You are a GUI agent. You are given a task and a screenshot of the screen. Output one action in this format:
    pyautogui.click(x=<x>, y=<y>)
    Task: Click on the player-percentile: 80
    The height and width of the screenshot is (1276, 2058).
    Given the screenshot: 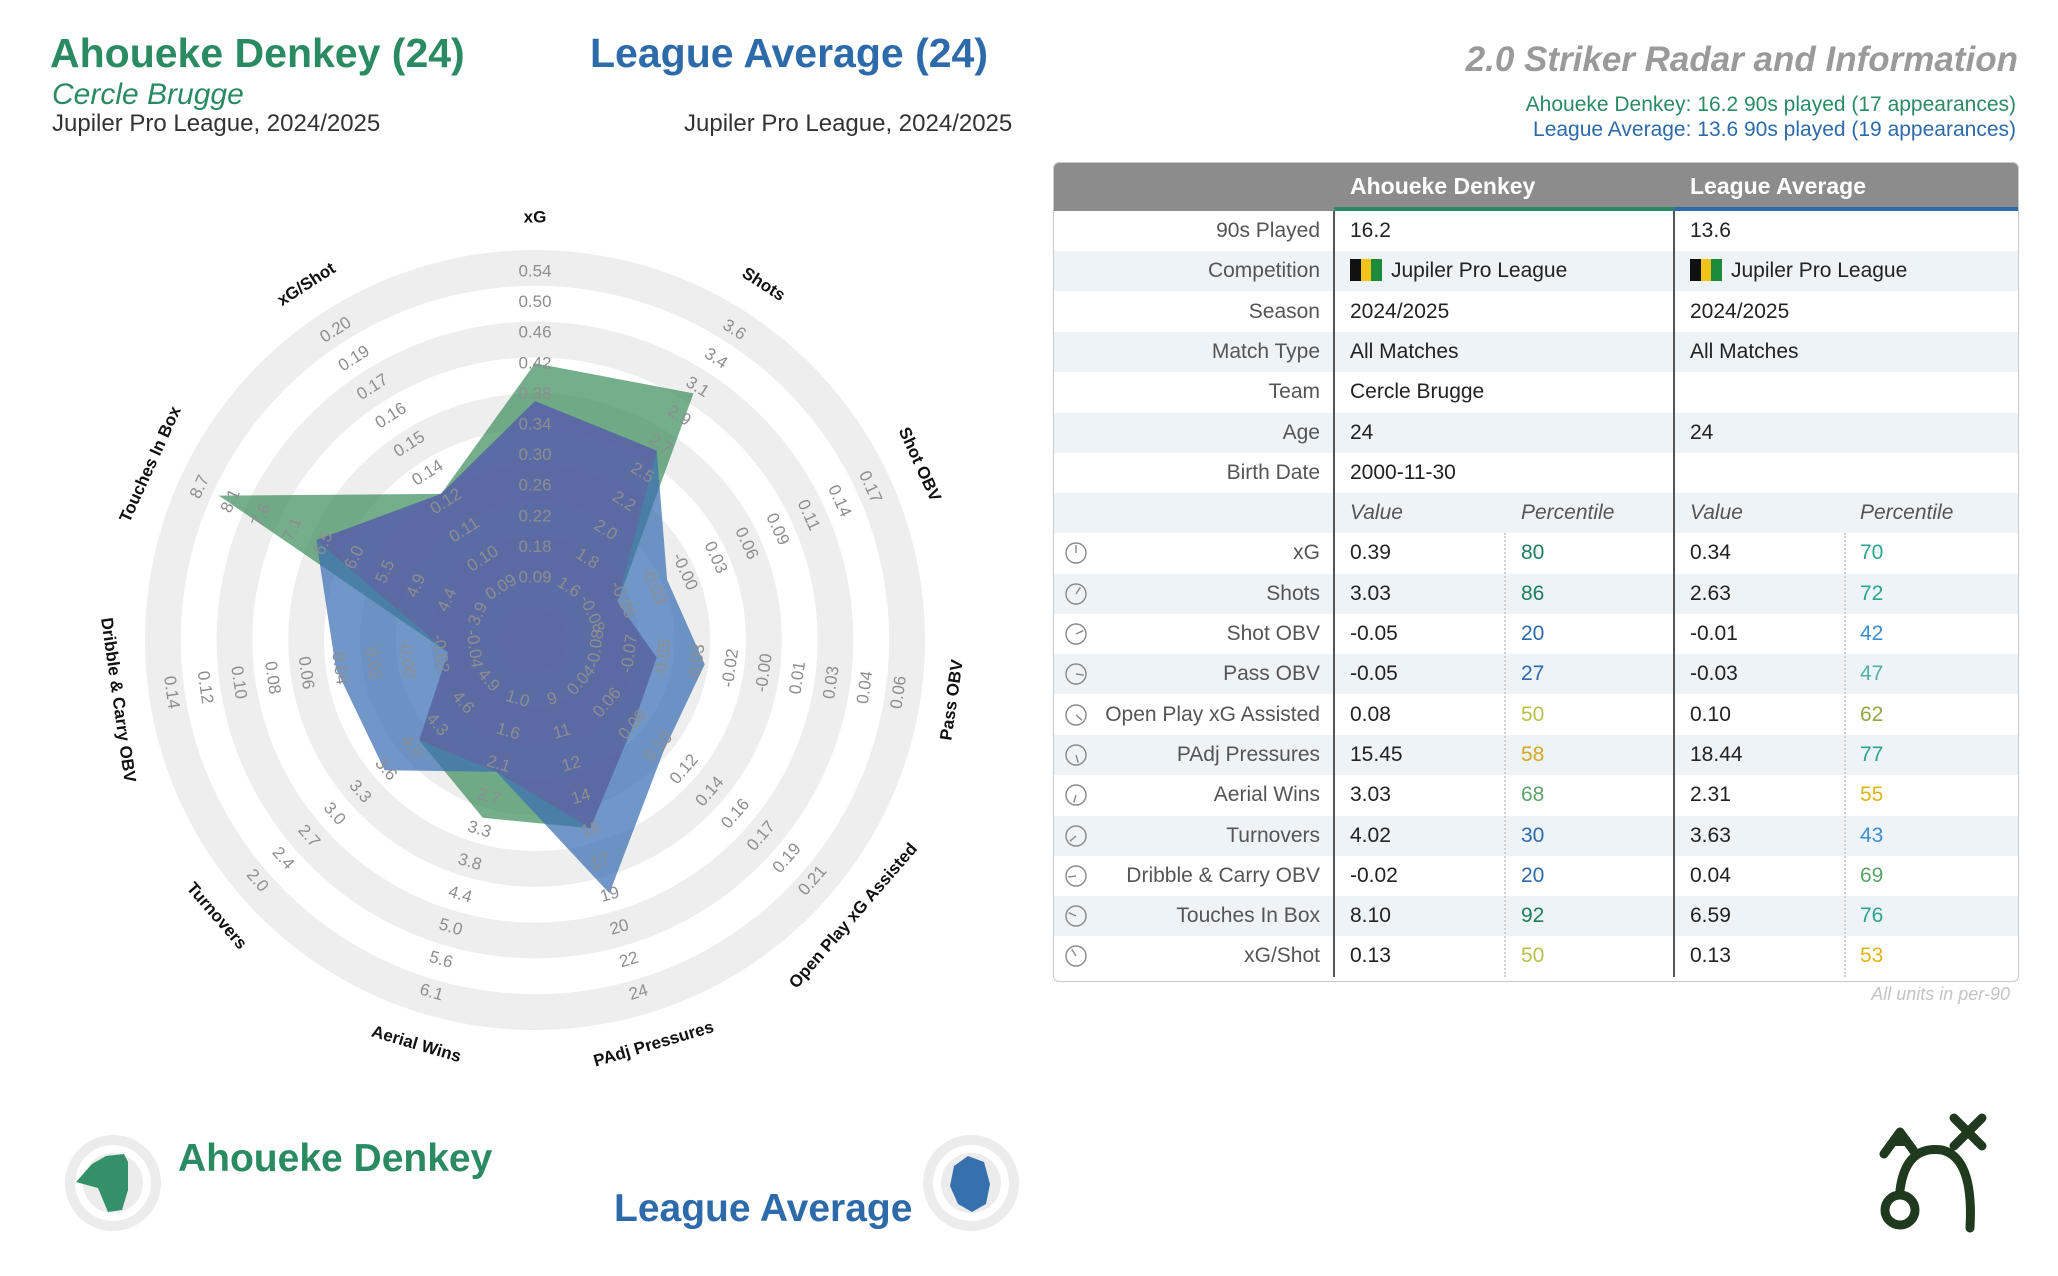 What is the action you would take?
    pyautogui.click(x=1533, y=553)
    